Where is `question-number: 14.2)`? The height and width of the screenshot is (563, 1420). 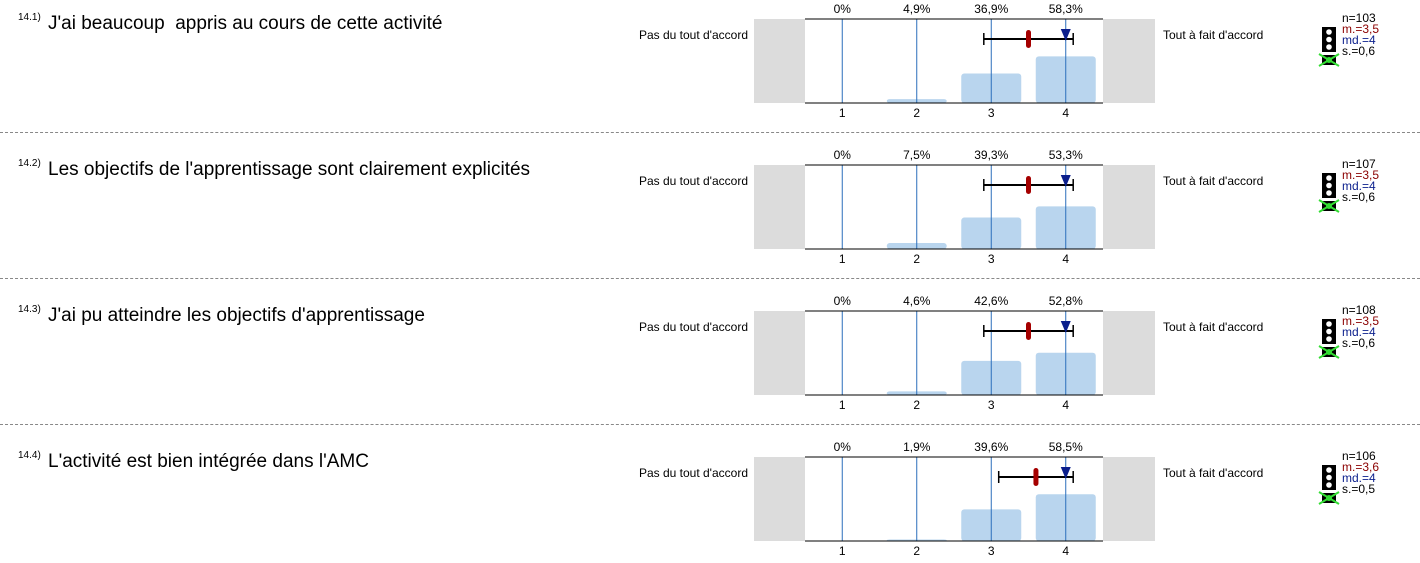
question-number: 14.2) is located at coordinates (29, 163).